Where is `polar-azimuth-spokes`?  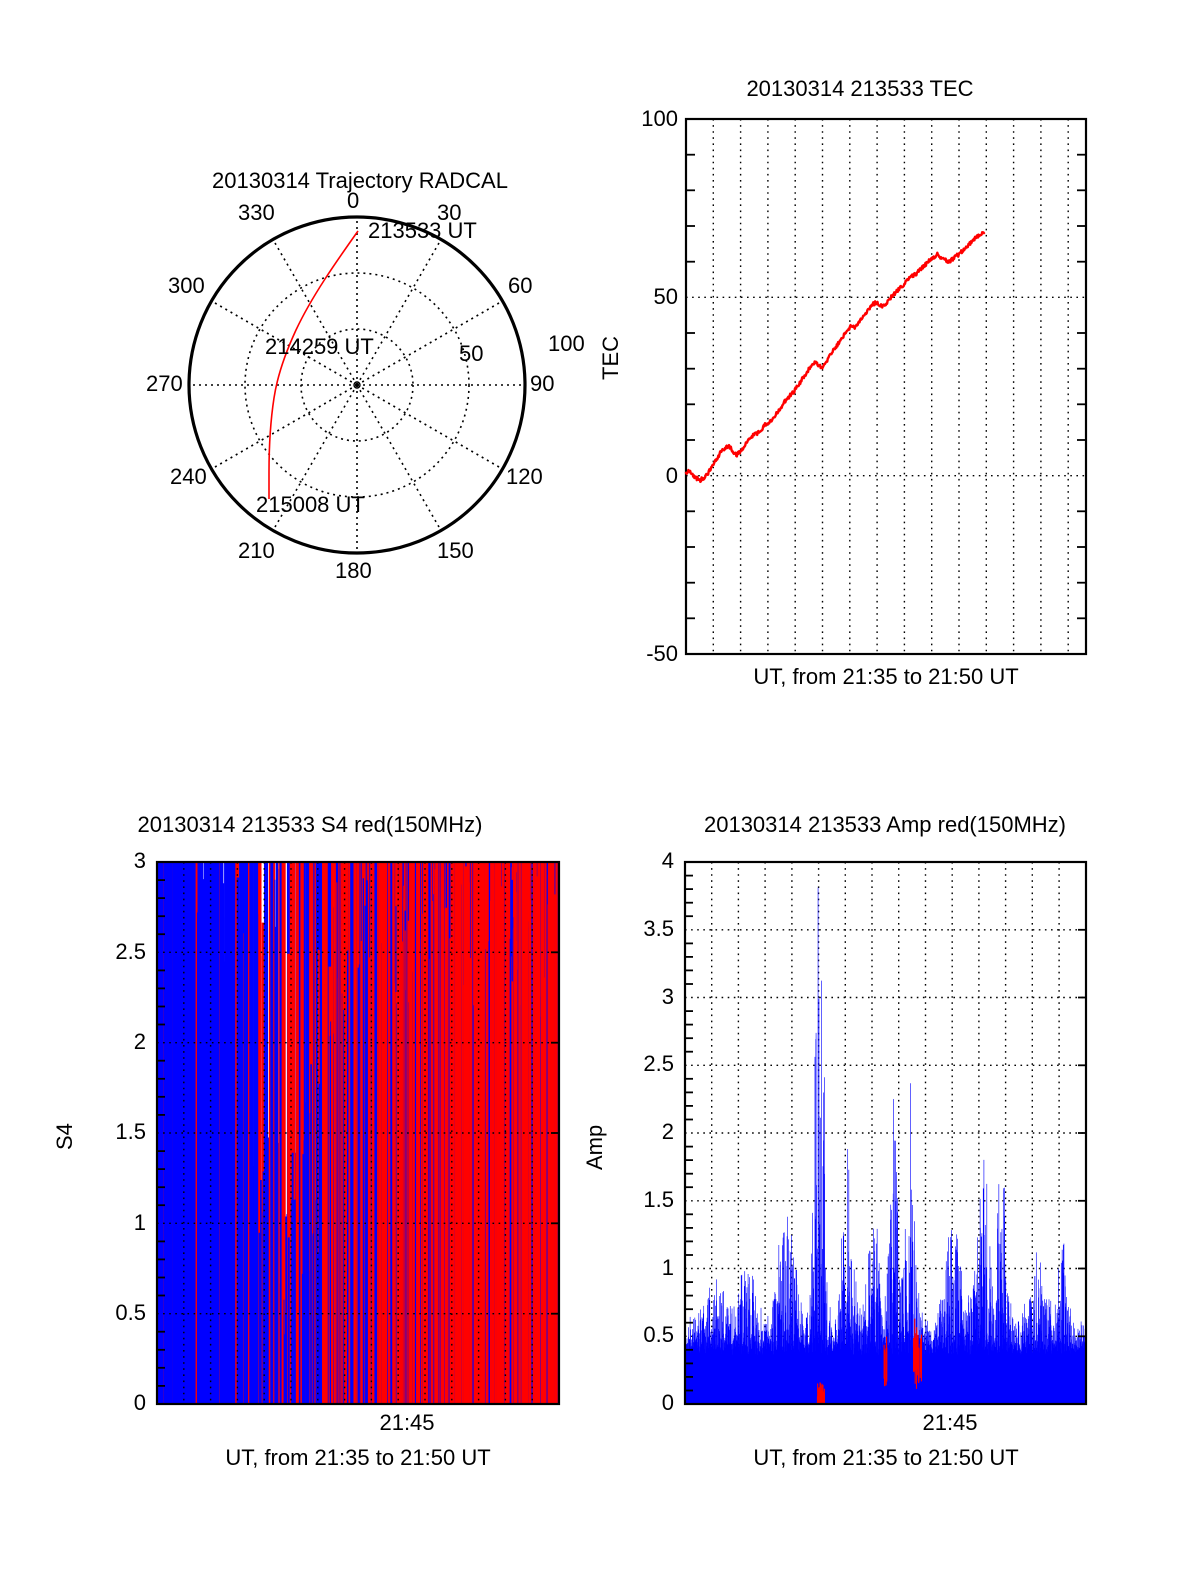
polar-azimuth-spokes is located at coordinates (357, 385).